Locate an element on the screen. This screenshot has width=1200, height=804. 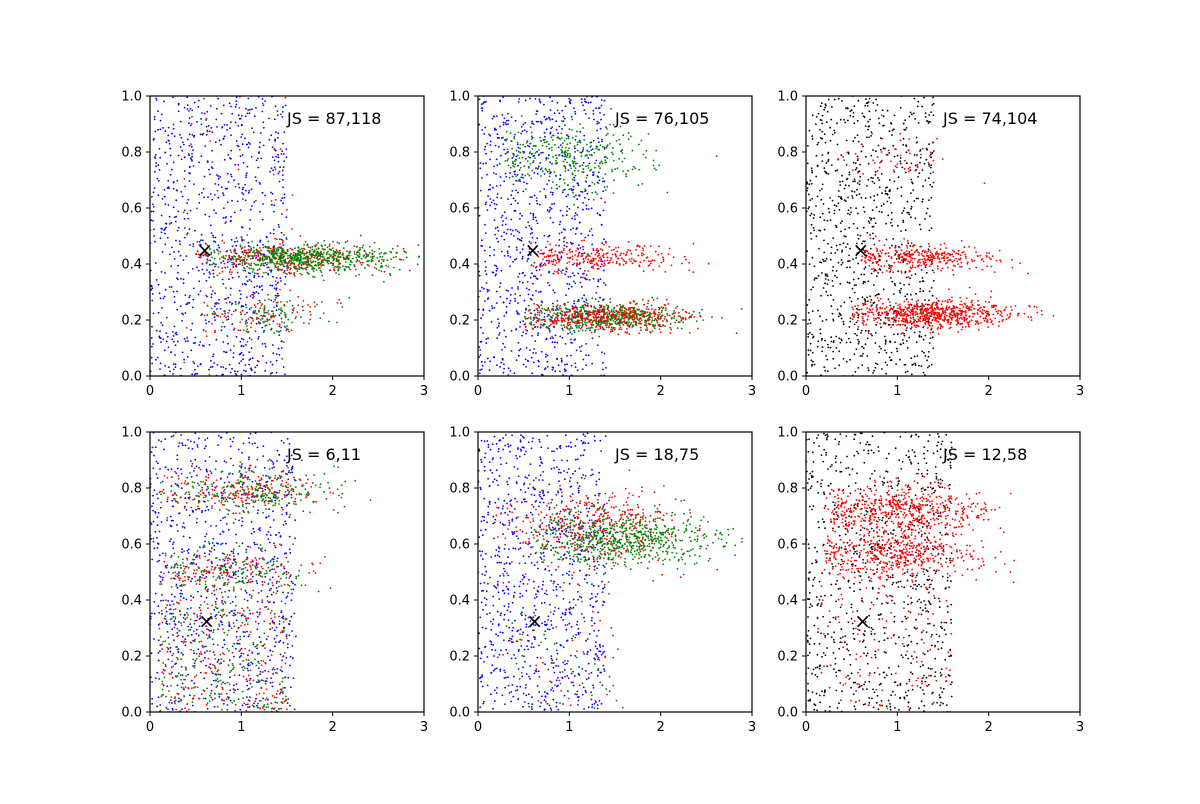
series is located at coordinates (624, 221).